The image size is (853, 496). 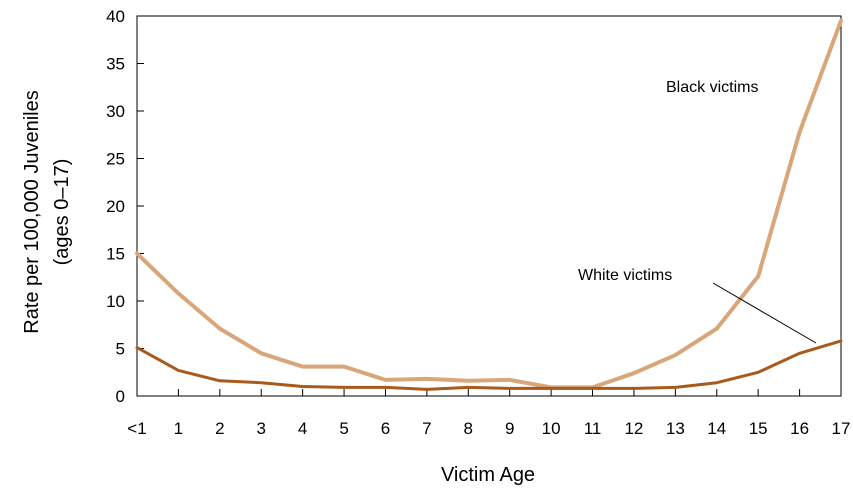 I want to click on x-tick-label: 11, so click(x=593, y=428).